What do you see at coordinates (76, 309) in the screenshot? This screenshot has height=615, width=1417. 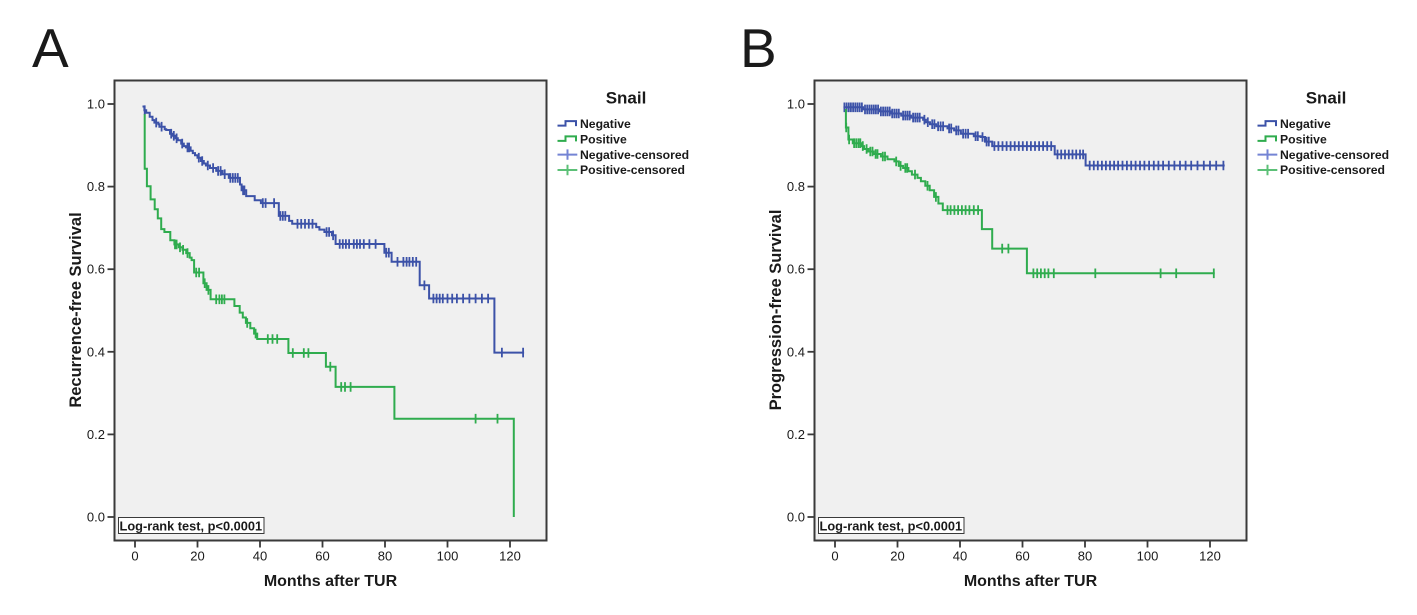 I see `svg-text: Recurrence-free Survival` at bounding box center [76, 309].